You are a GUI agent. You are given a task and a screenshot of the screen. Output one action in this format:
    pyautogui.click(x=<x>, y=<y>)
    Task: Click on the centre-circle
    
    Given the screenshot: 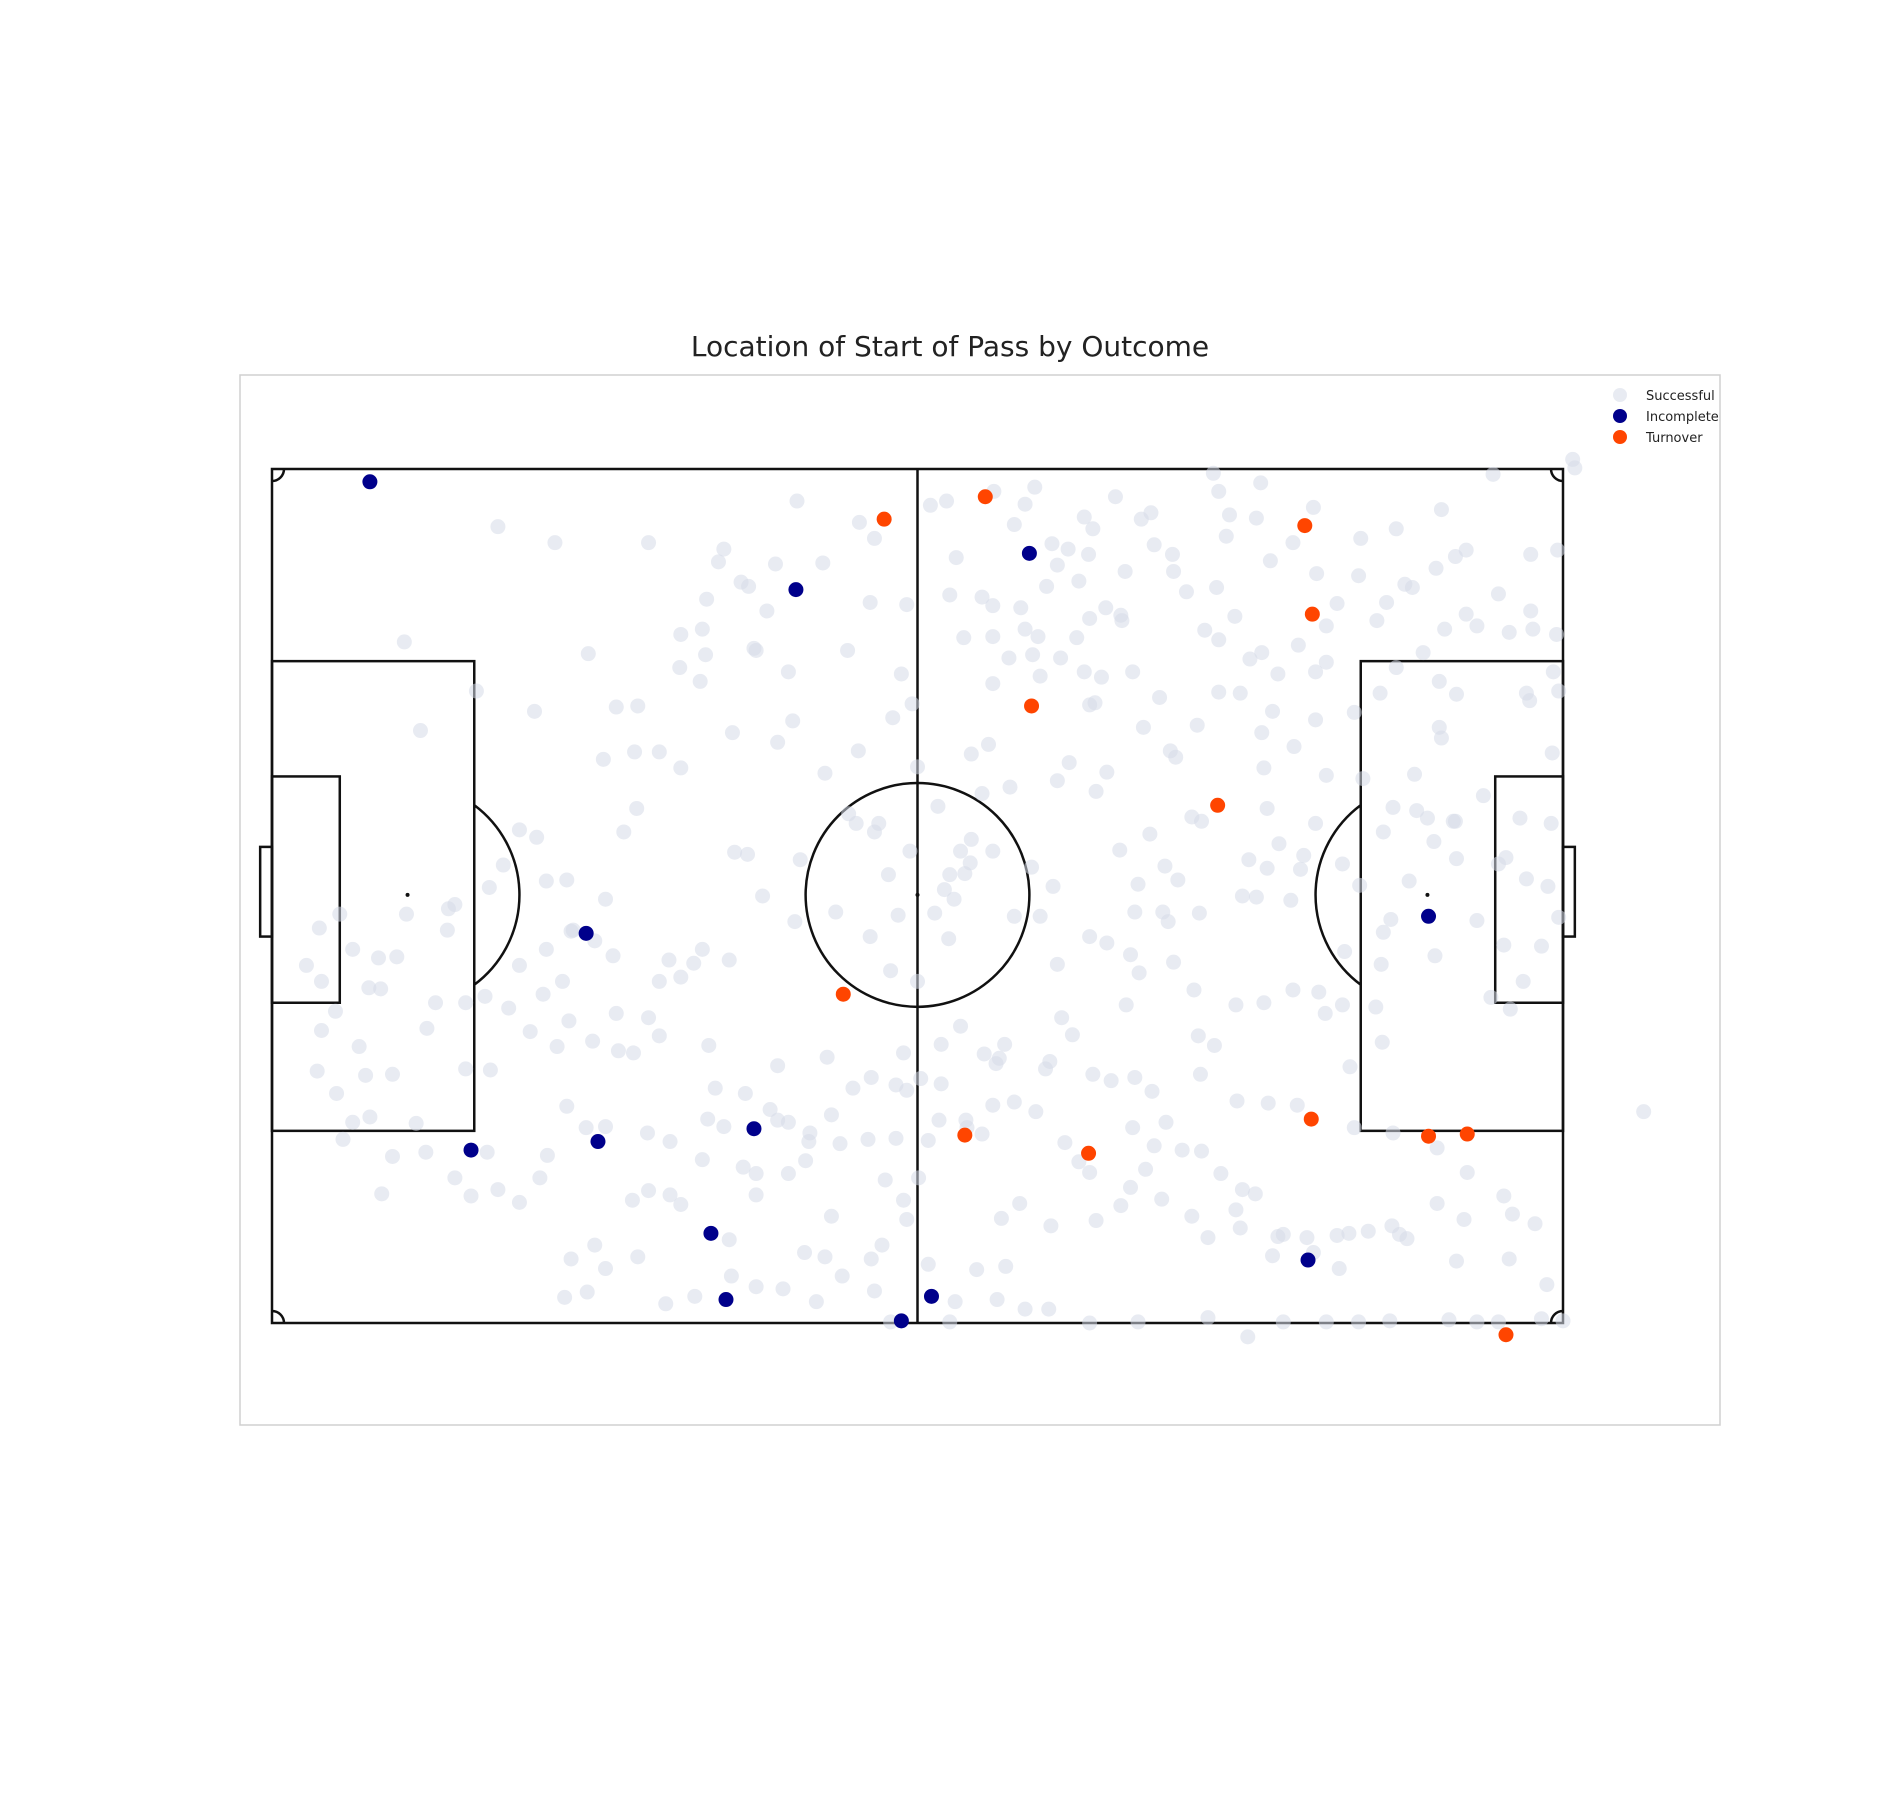 What is the action you would take?
    pyautogui.click(x=917, y=895)
    